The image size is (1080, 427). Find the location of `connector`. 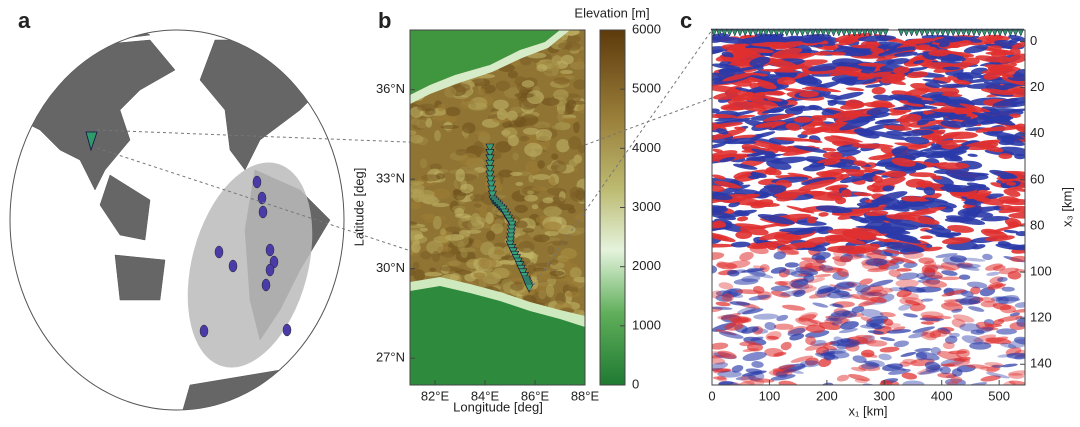

connector is located at coordinates (621, 160).